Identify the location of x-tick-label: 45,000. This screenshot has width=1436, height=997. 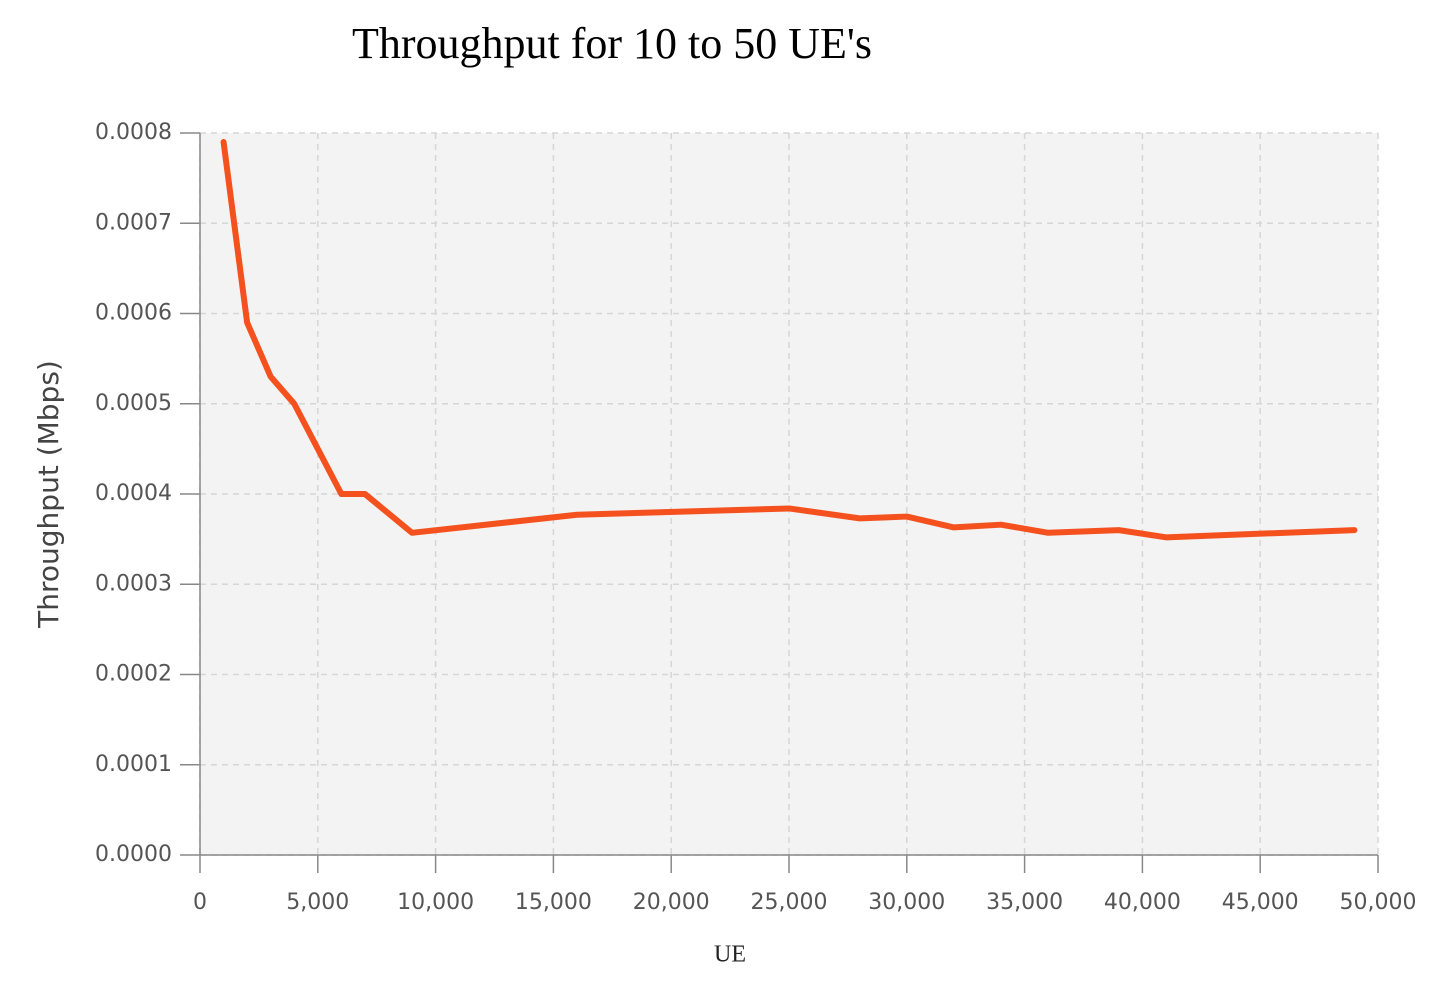
(1260, 902).